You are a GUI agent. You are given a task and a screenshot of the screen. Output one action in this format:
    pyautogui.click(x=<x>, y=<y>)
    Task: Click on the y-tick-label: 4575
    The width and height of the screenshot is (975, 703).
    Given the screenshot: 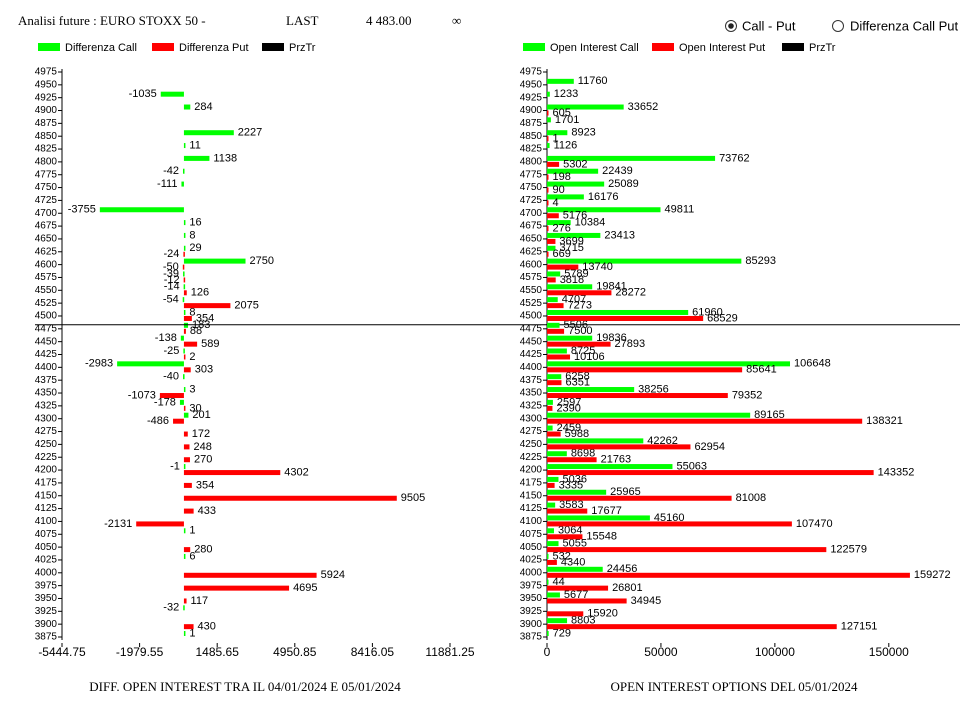 What is the action you would take?
    pyautogui.click(x=531, y=277)
    